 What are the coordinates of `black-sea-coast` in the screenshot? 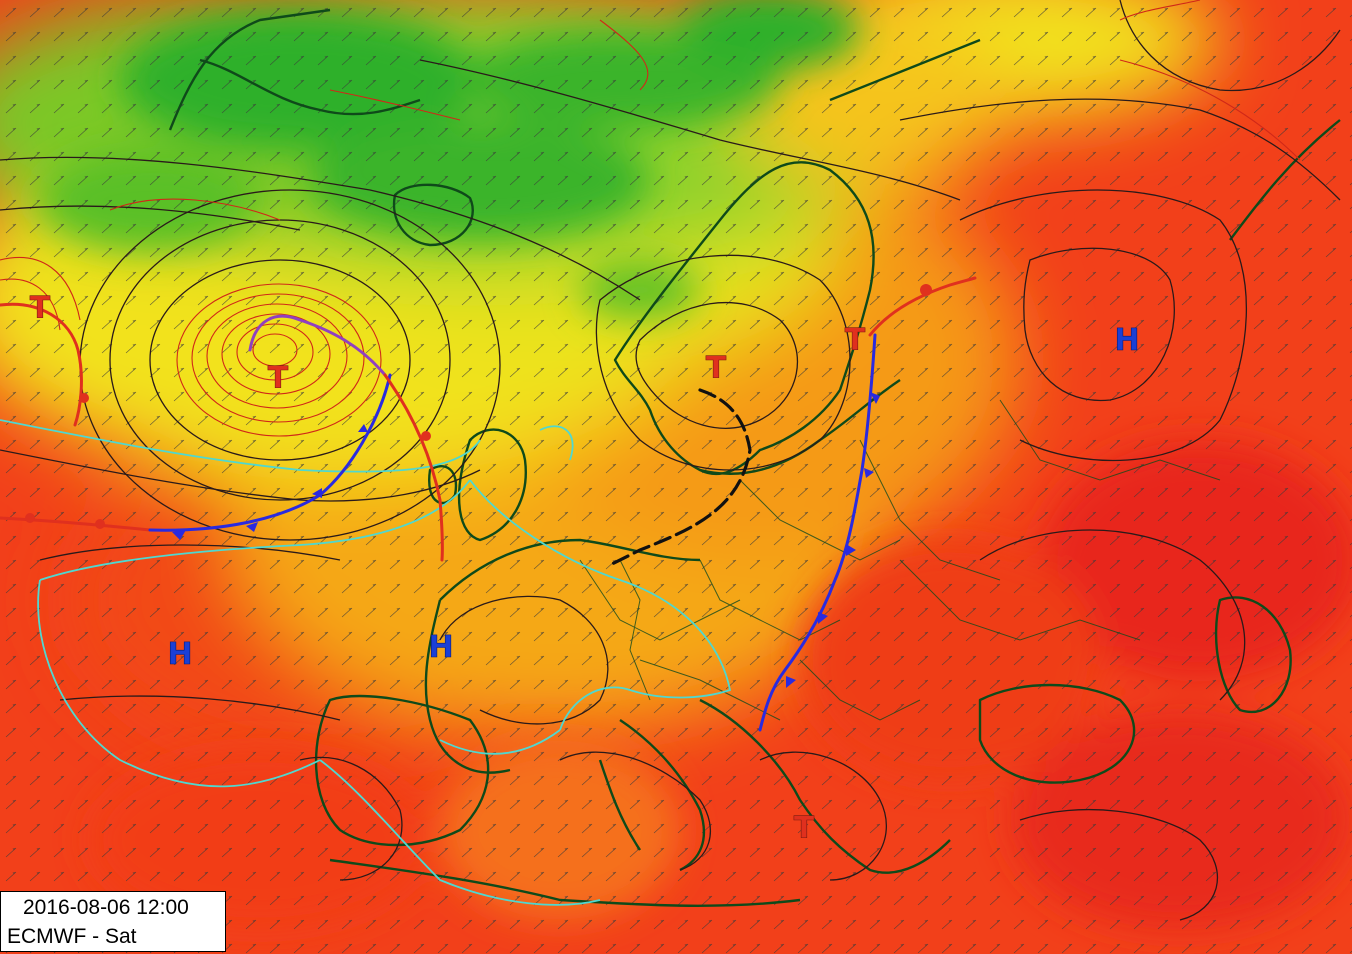 It's located at (1057, 733).